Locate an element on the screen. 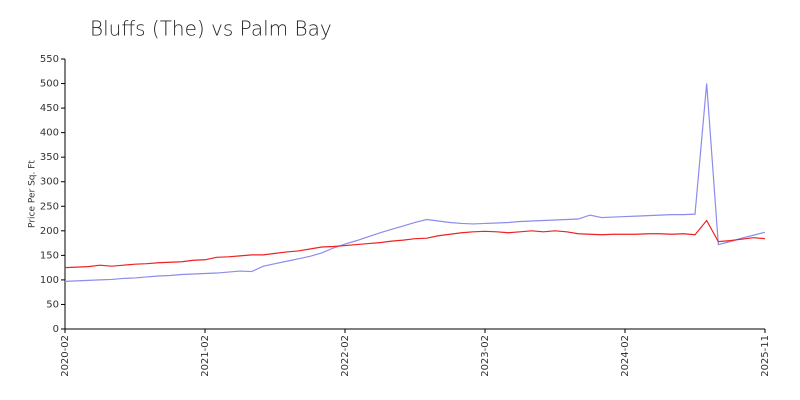  y-tick-label: 50 is located at coordinates (52, 304).